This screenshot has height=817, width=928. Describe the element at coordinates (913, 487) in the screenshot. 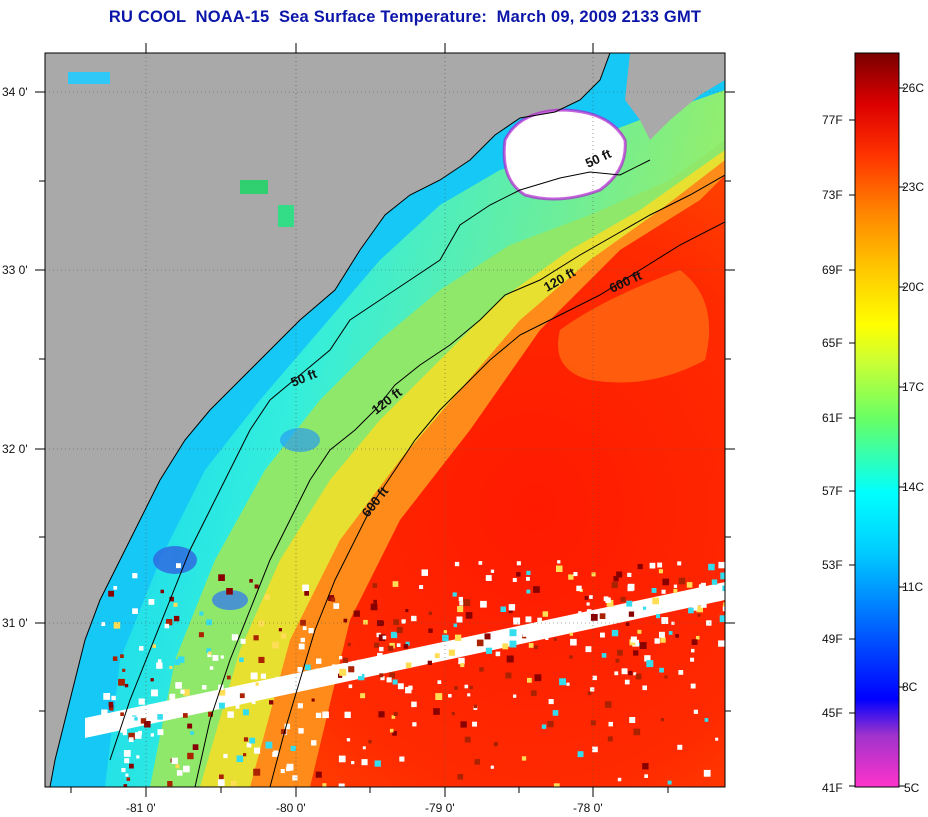

I see `colorbar-c-label: 14C` at that location.